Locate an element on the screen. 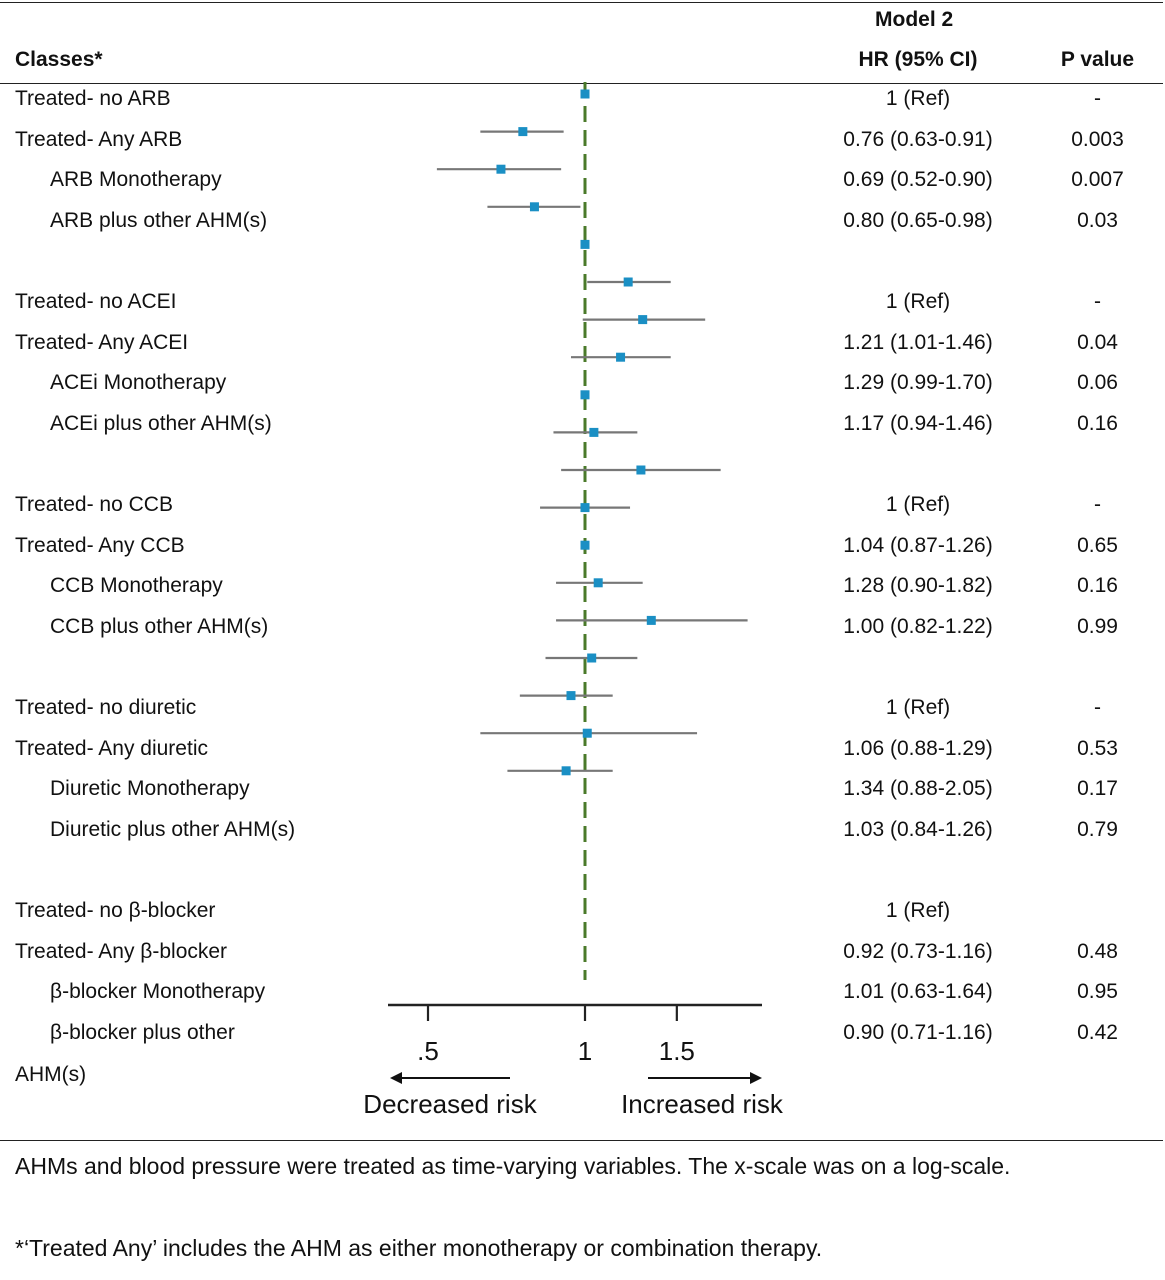 The height and width of the screenshot is (1280, 1165). table-row: CCB Monotherapy 1.28 (0.90-1.82) 0.16 is located at coordinates (582, 588).